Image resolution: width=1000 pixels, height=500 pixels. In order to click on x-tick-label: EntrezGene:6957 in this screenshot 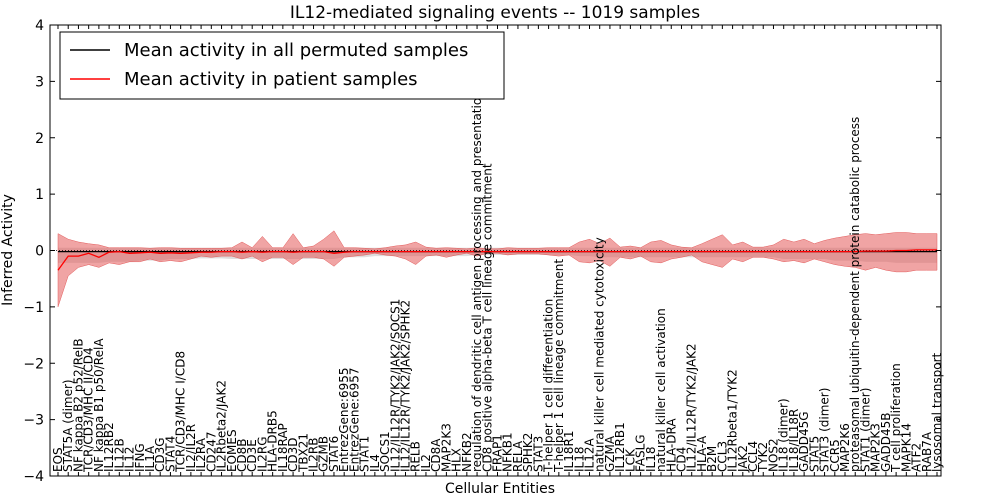, I will do `click(354, 420)`.